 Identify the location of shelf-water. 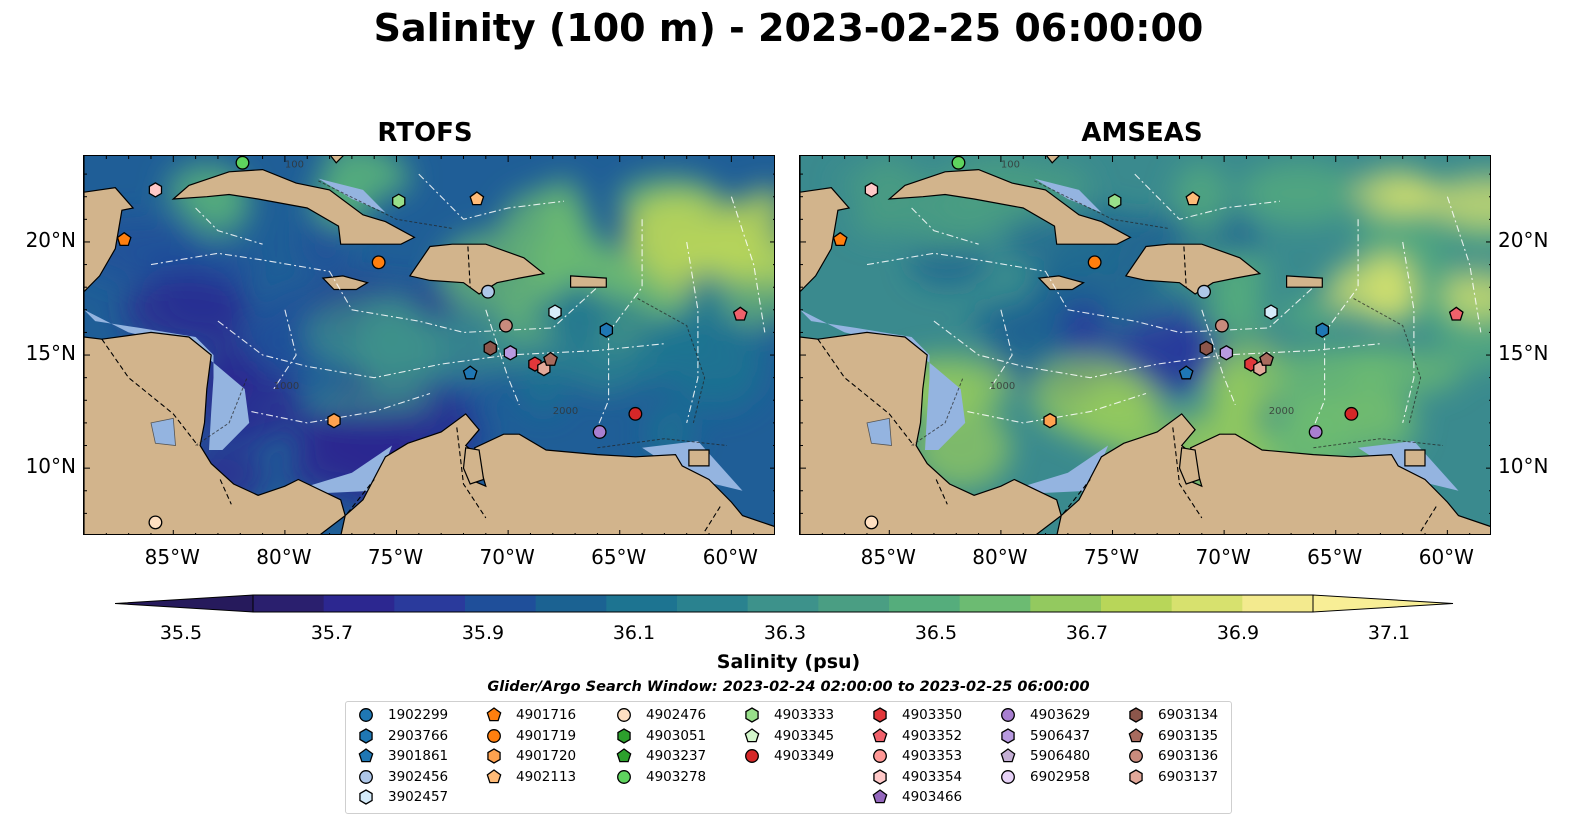
(1068, 195).